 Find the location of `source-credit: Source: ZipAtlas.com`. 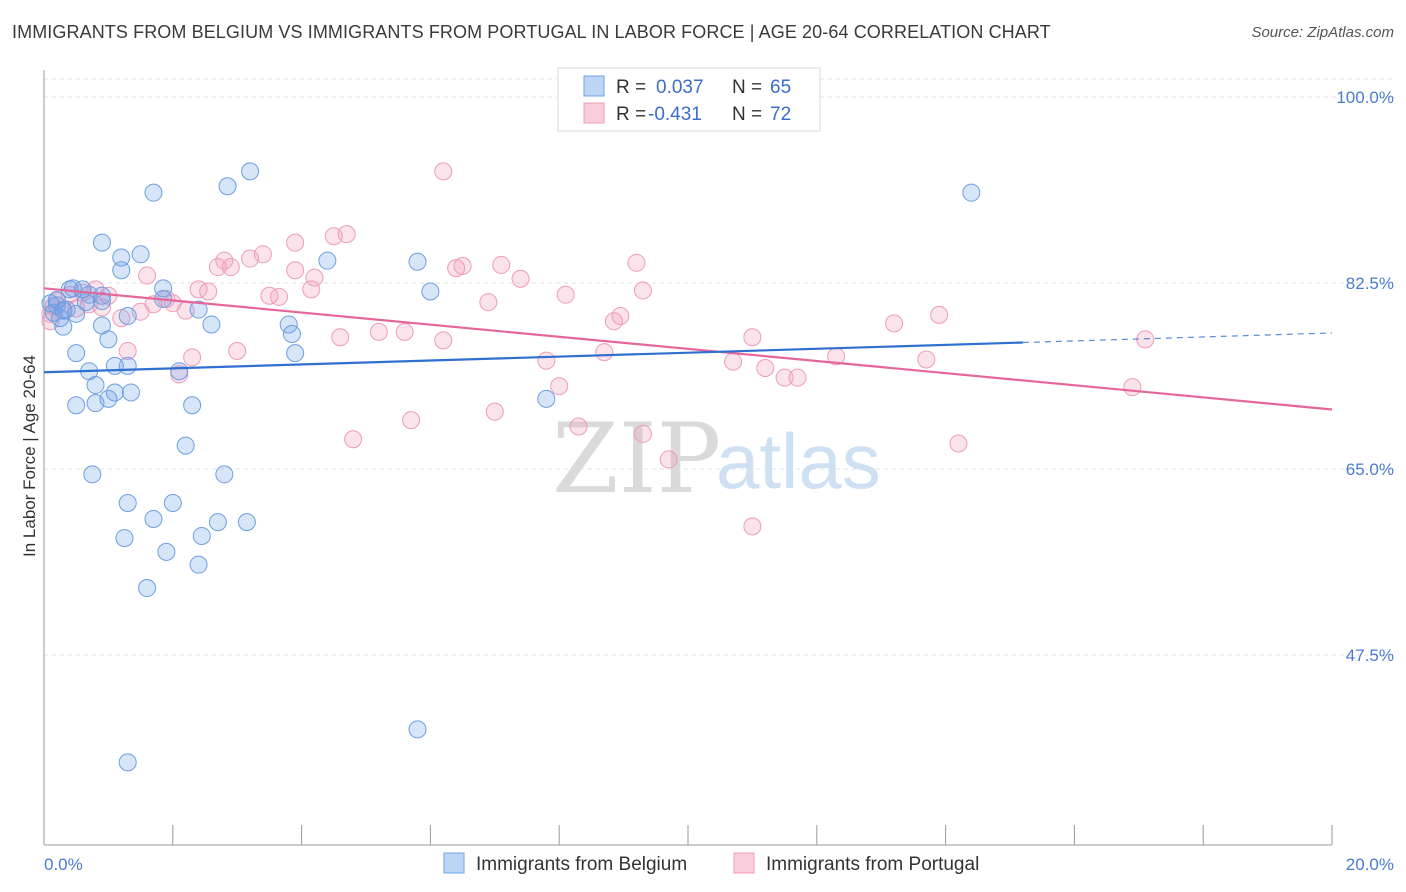

source-credit: Source: ZipAtlas.com is located at coordinates (1322, 32).